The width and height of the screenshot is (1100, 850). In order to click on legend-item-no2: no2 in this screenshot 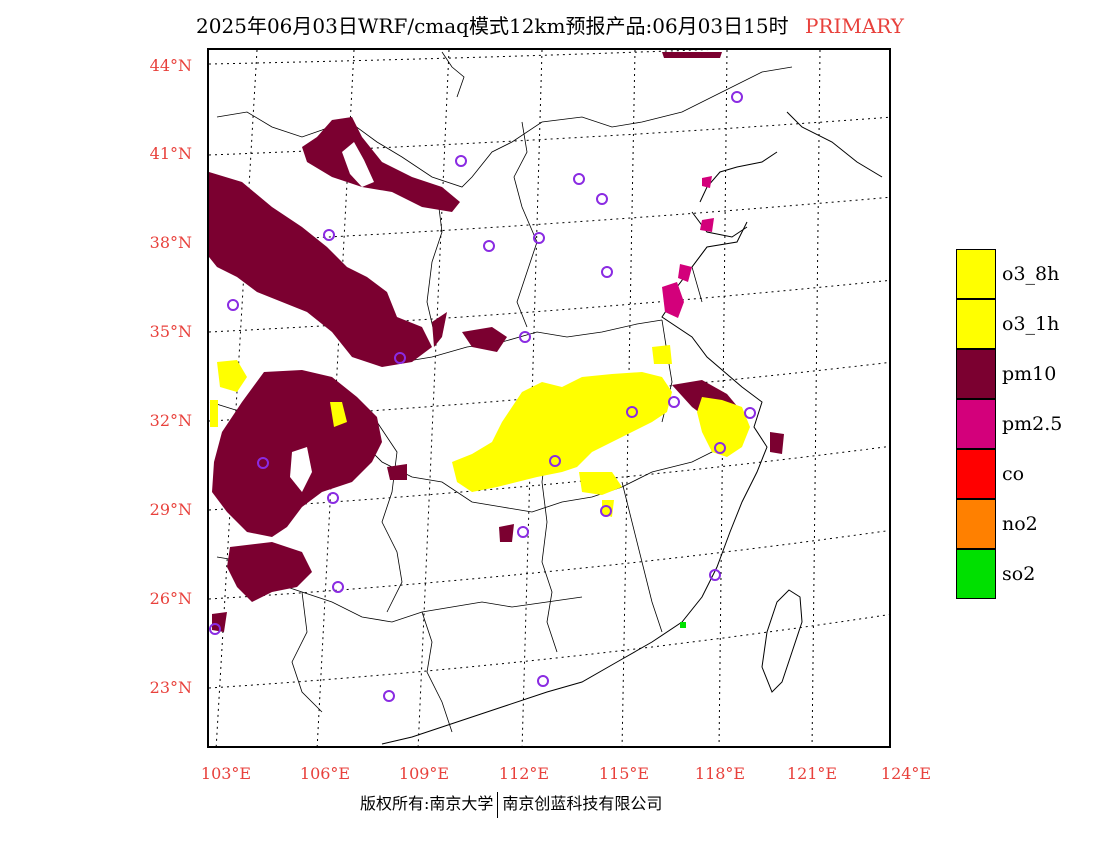, I will do `click(1021, 524)`.